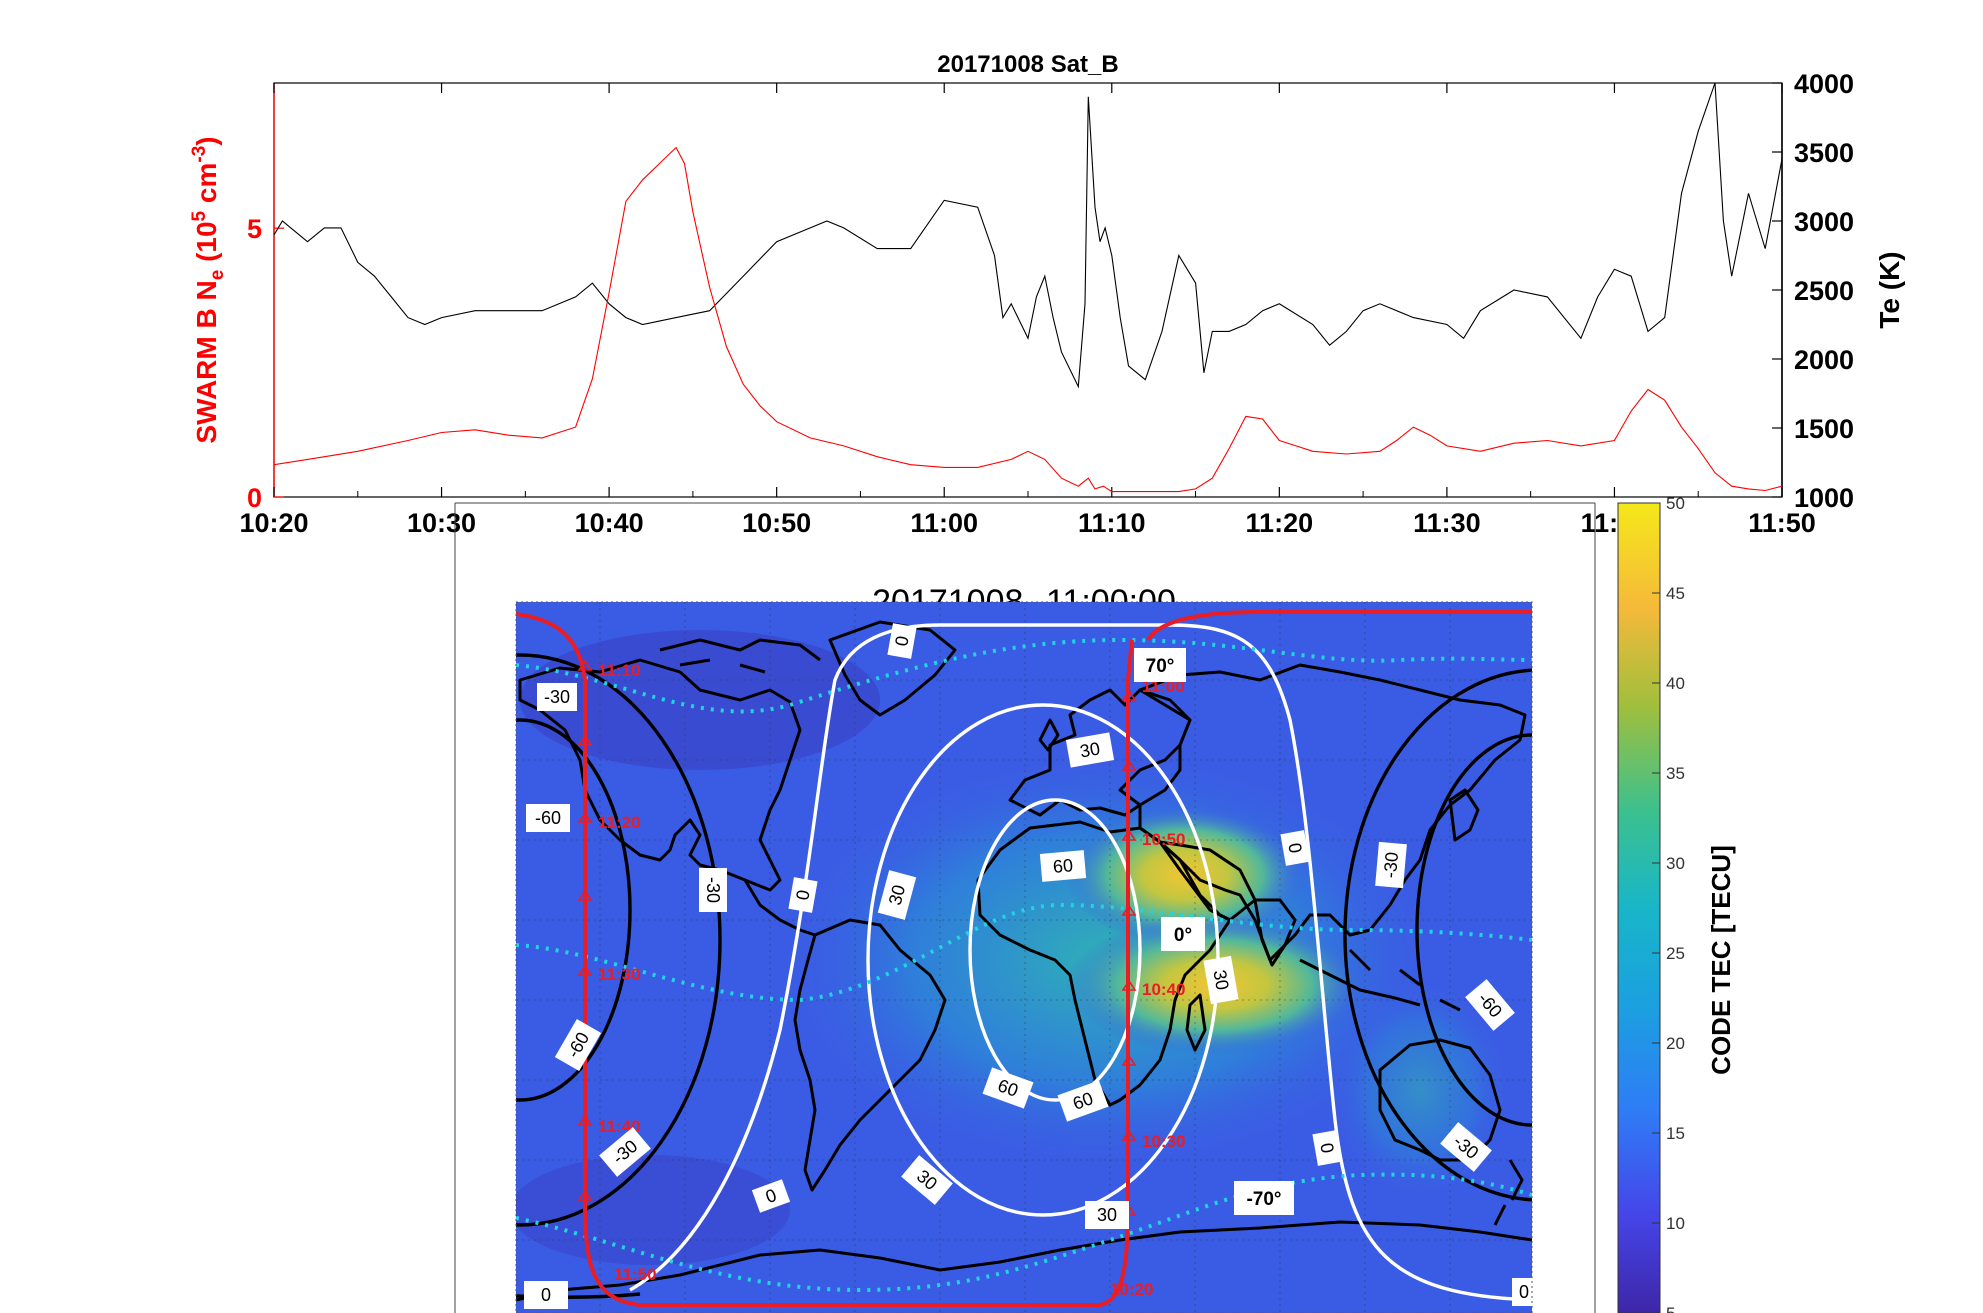 The image size is (1983, 1313). What do you see at coordinates (619, 670) in the screenshot?
I see `track-label-1110: 11:10` at bounding box center [619, 670].